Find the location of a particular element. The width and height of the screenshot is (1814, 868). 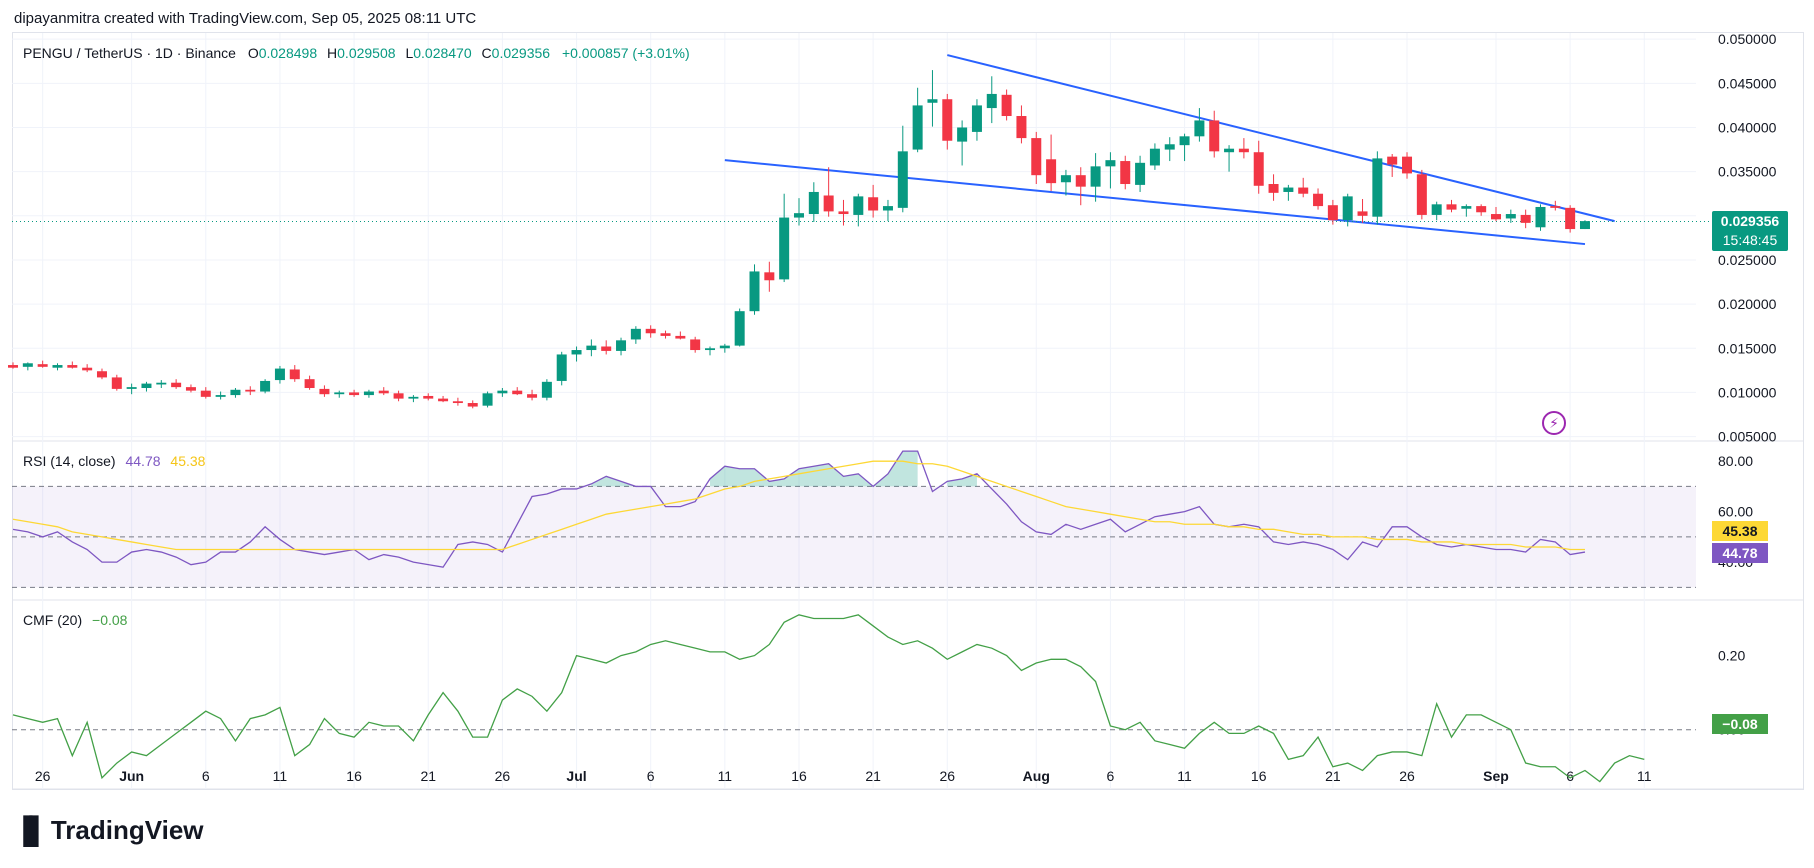

trendline-upper is located at coordinates (1281, 138).